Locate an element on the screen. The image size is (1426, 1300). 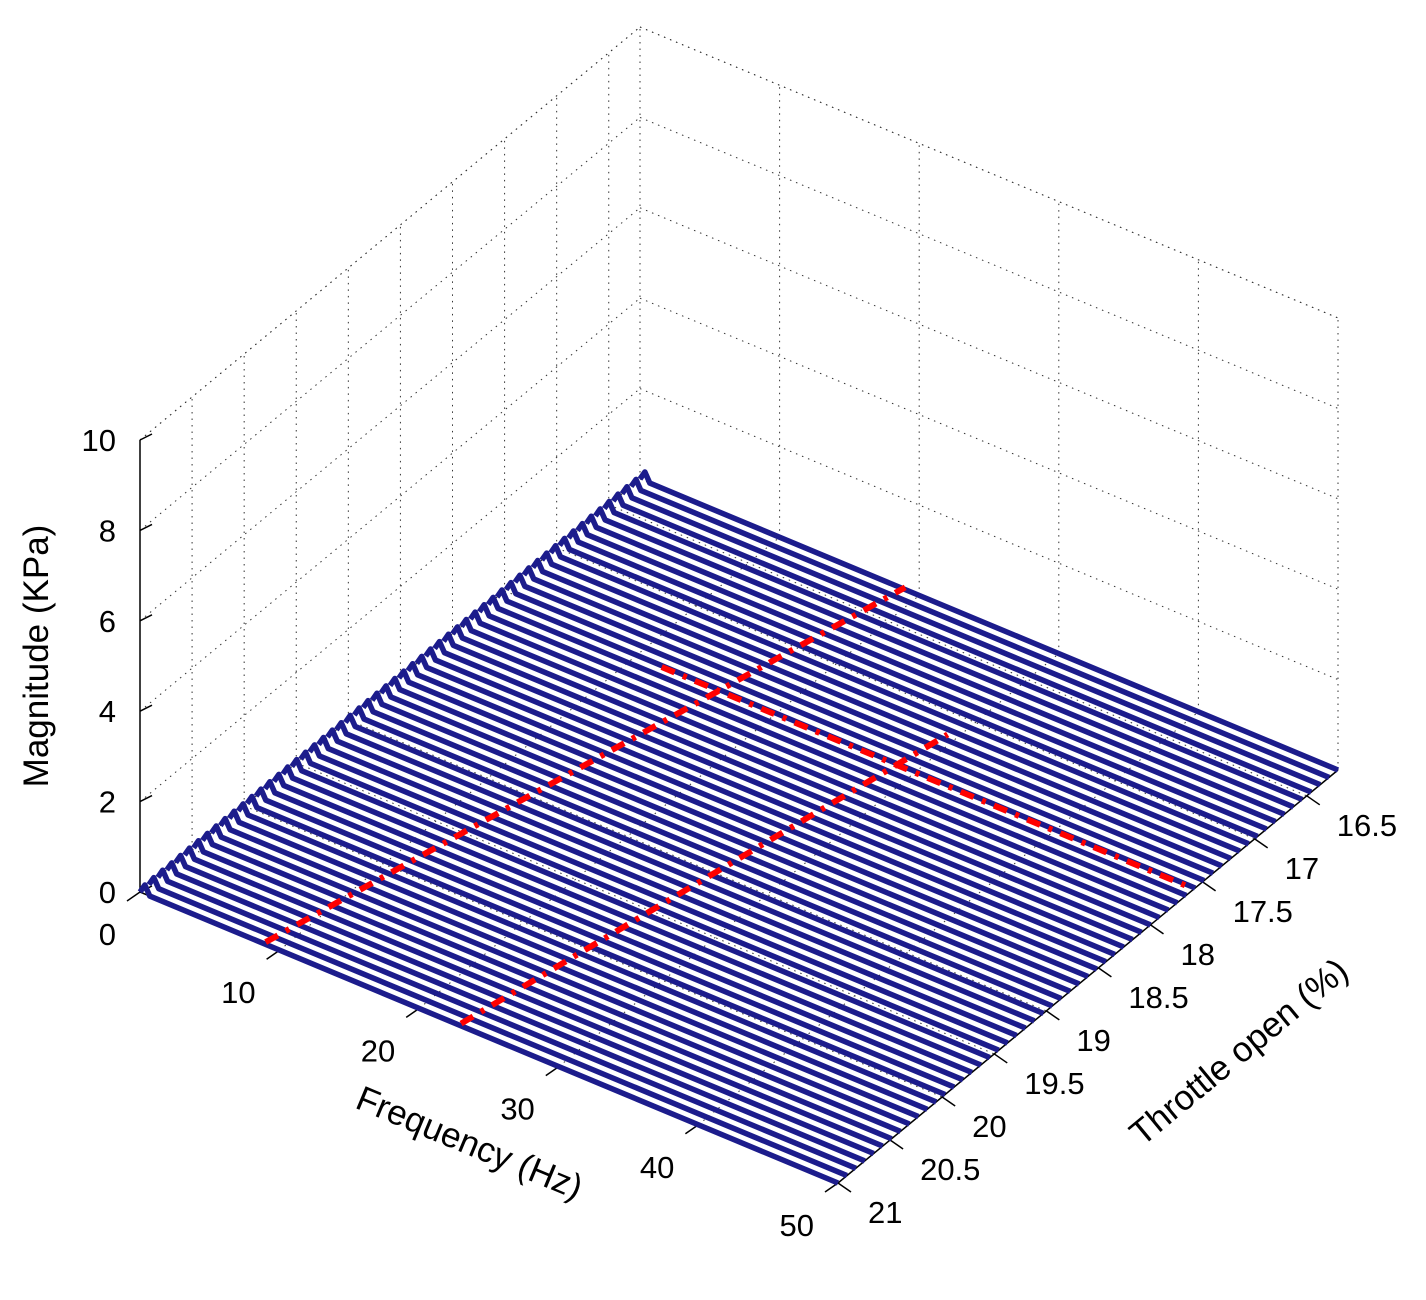
y-tick-label: 17.5 is located at coordinates (1263, 911).